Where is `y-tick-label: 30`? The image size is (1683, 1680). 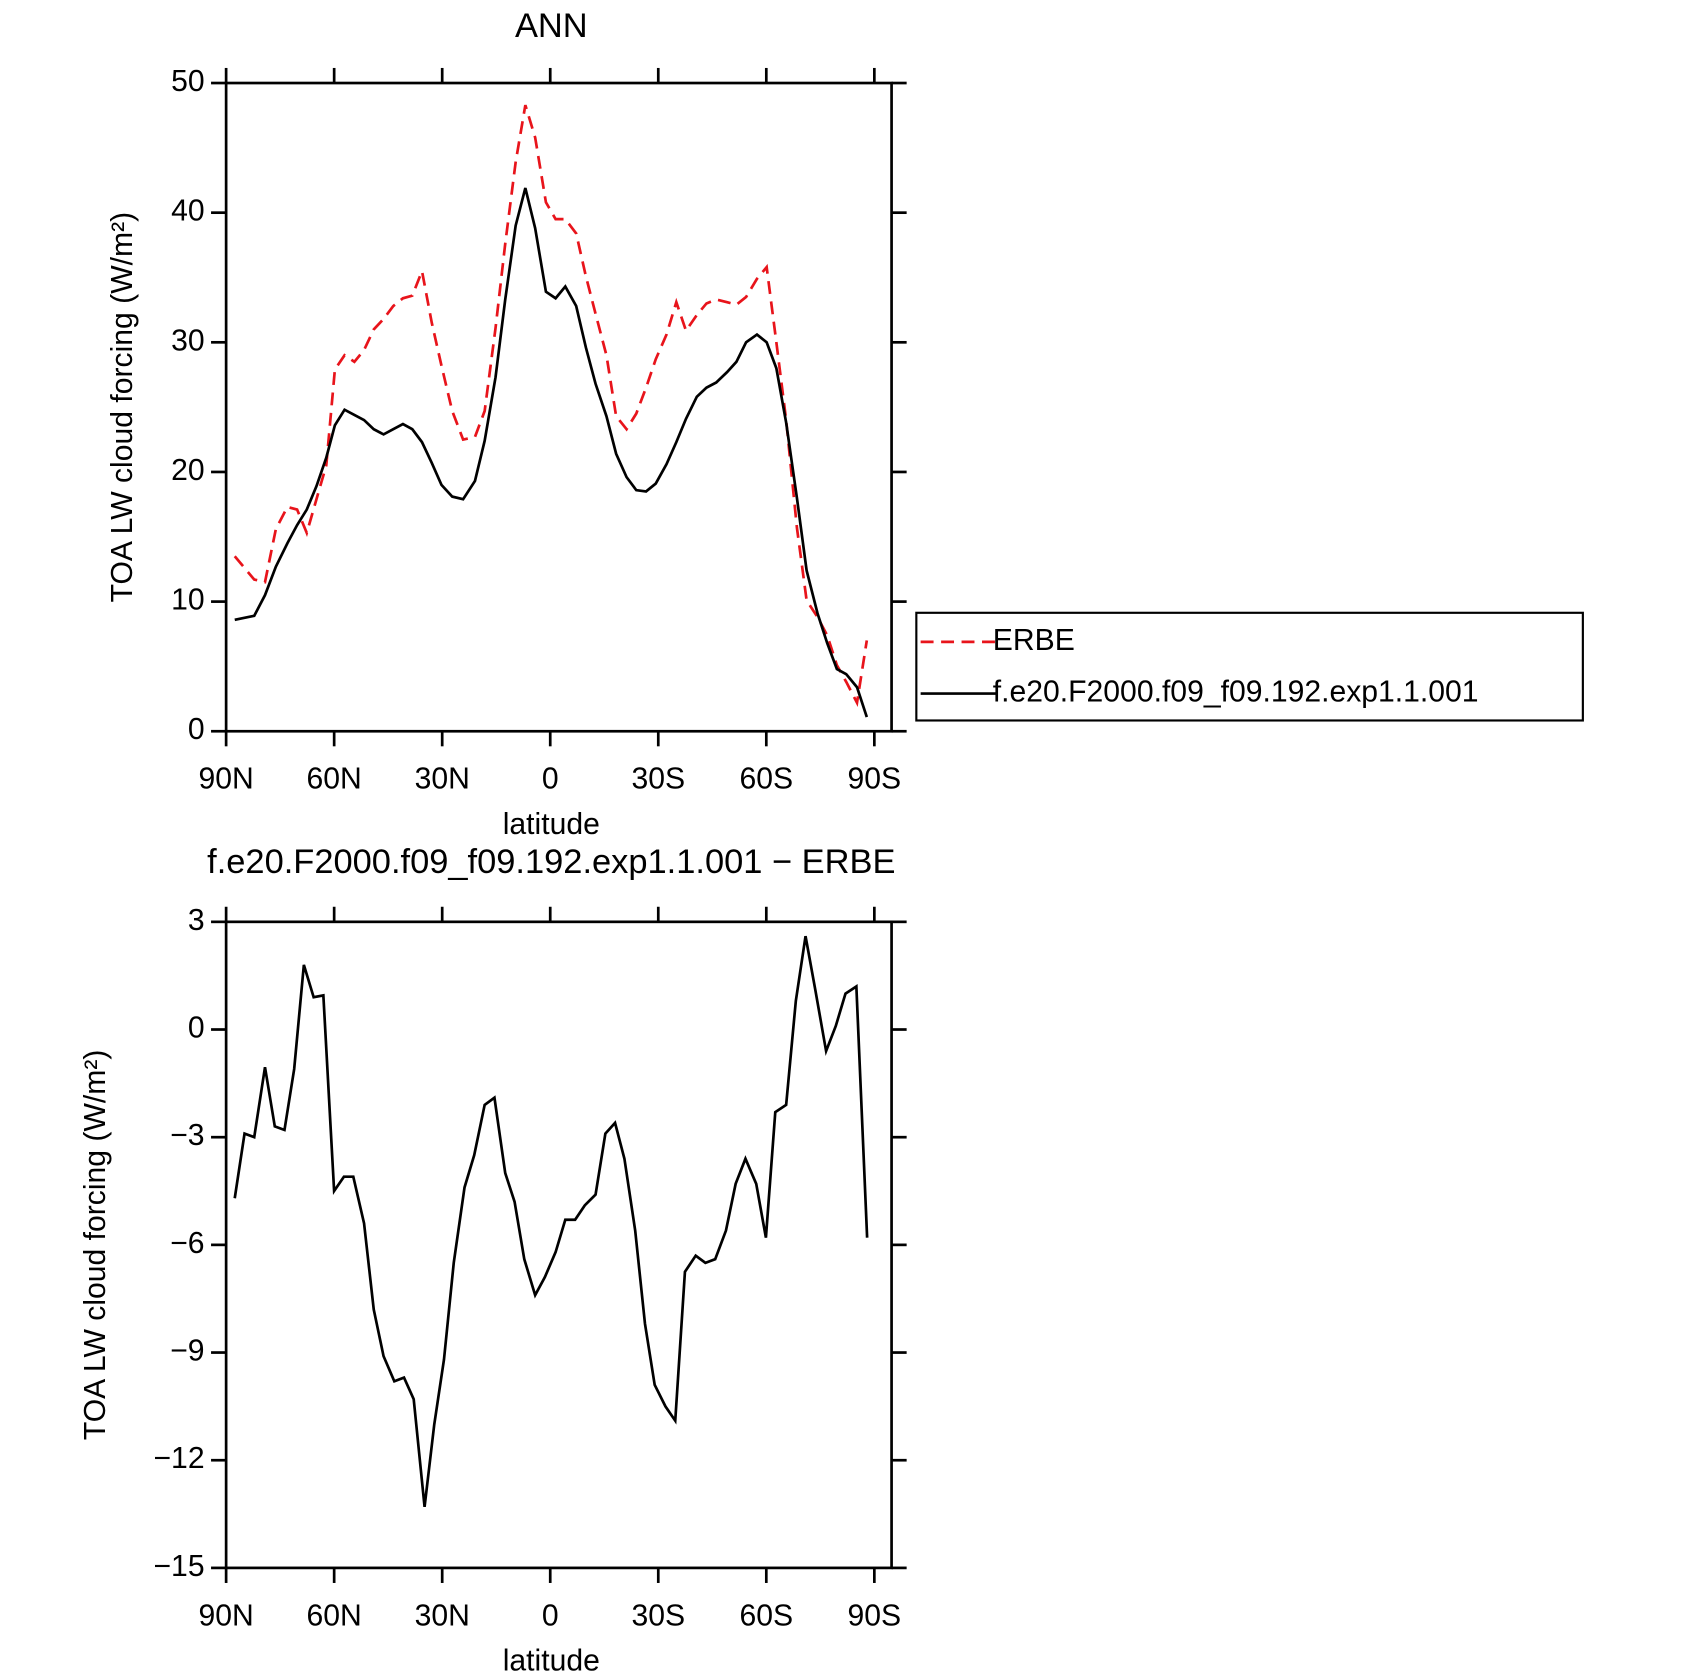 y-tick-label: 30 is located at coordinates (188, 340).